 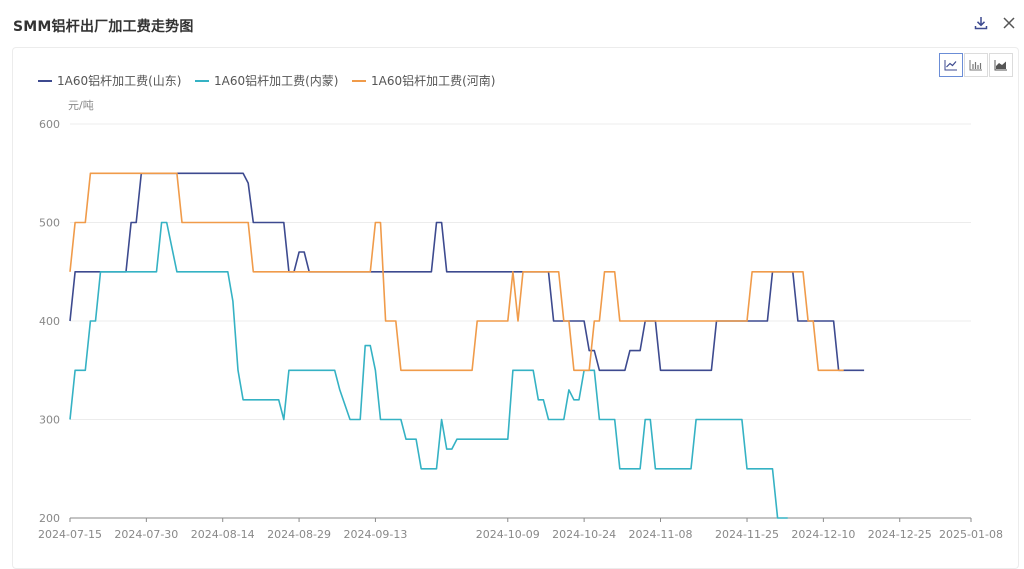 I want to click on line-chart-icon, so click(x=951, y=65).